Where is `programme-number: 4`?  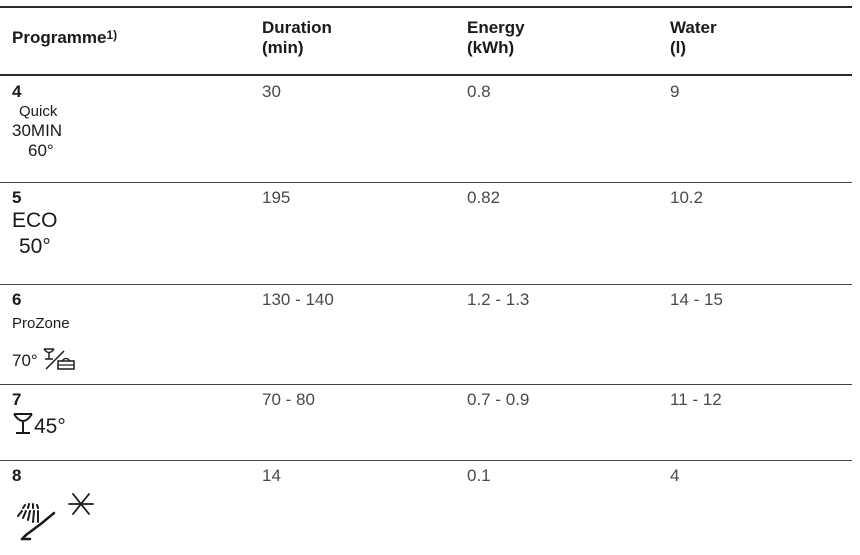
programme-number: 4 is located at coordinates (17, 91).